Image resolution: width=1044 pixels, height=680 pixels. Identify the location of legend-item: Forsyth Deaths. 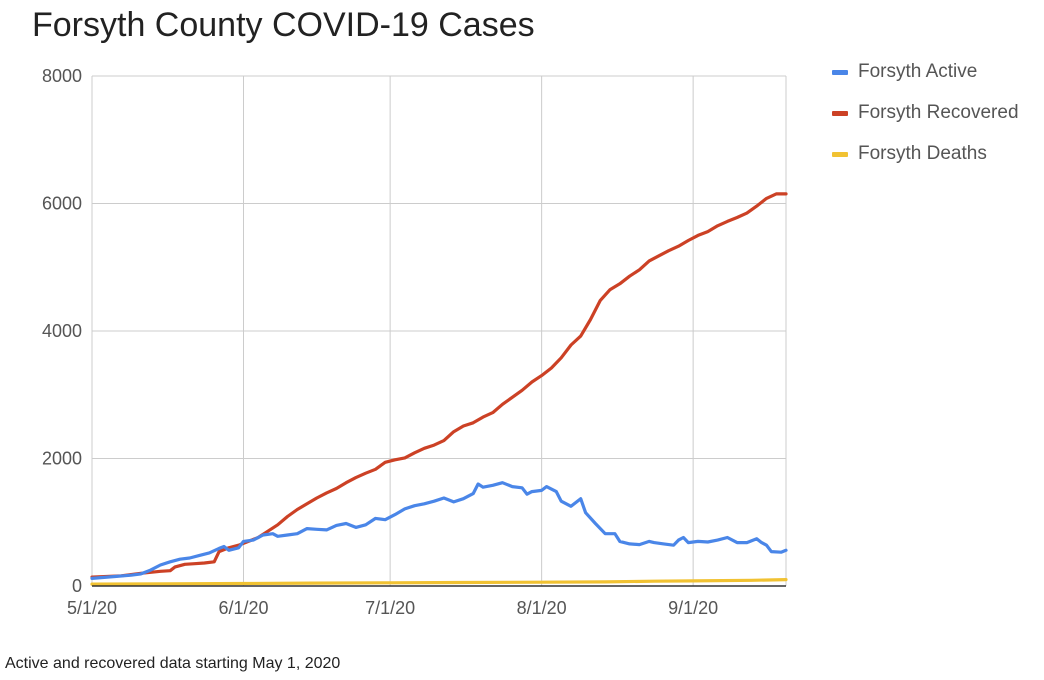
(925, 153).